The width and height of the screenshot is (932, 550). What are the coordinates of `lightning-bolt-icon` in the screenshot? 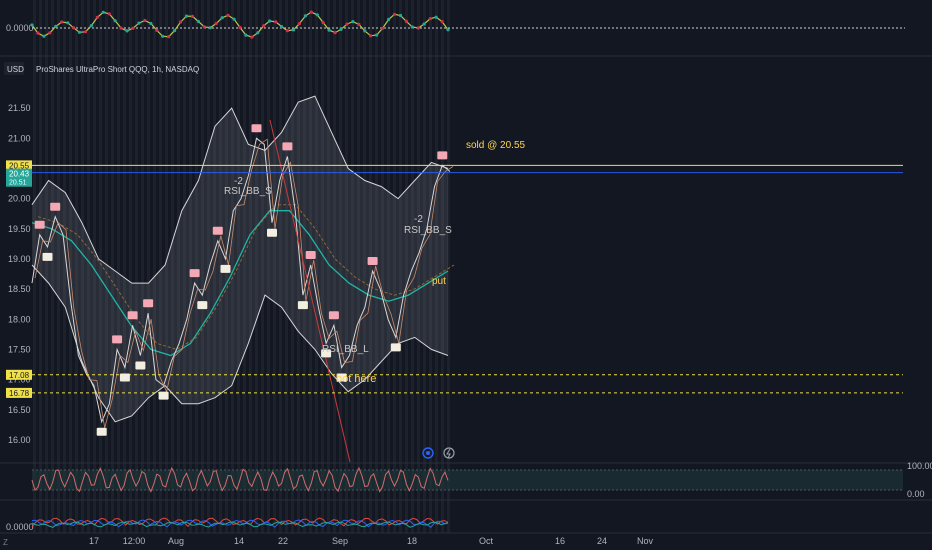 It's located at (448, 453).